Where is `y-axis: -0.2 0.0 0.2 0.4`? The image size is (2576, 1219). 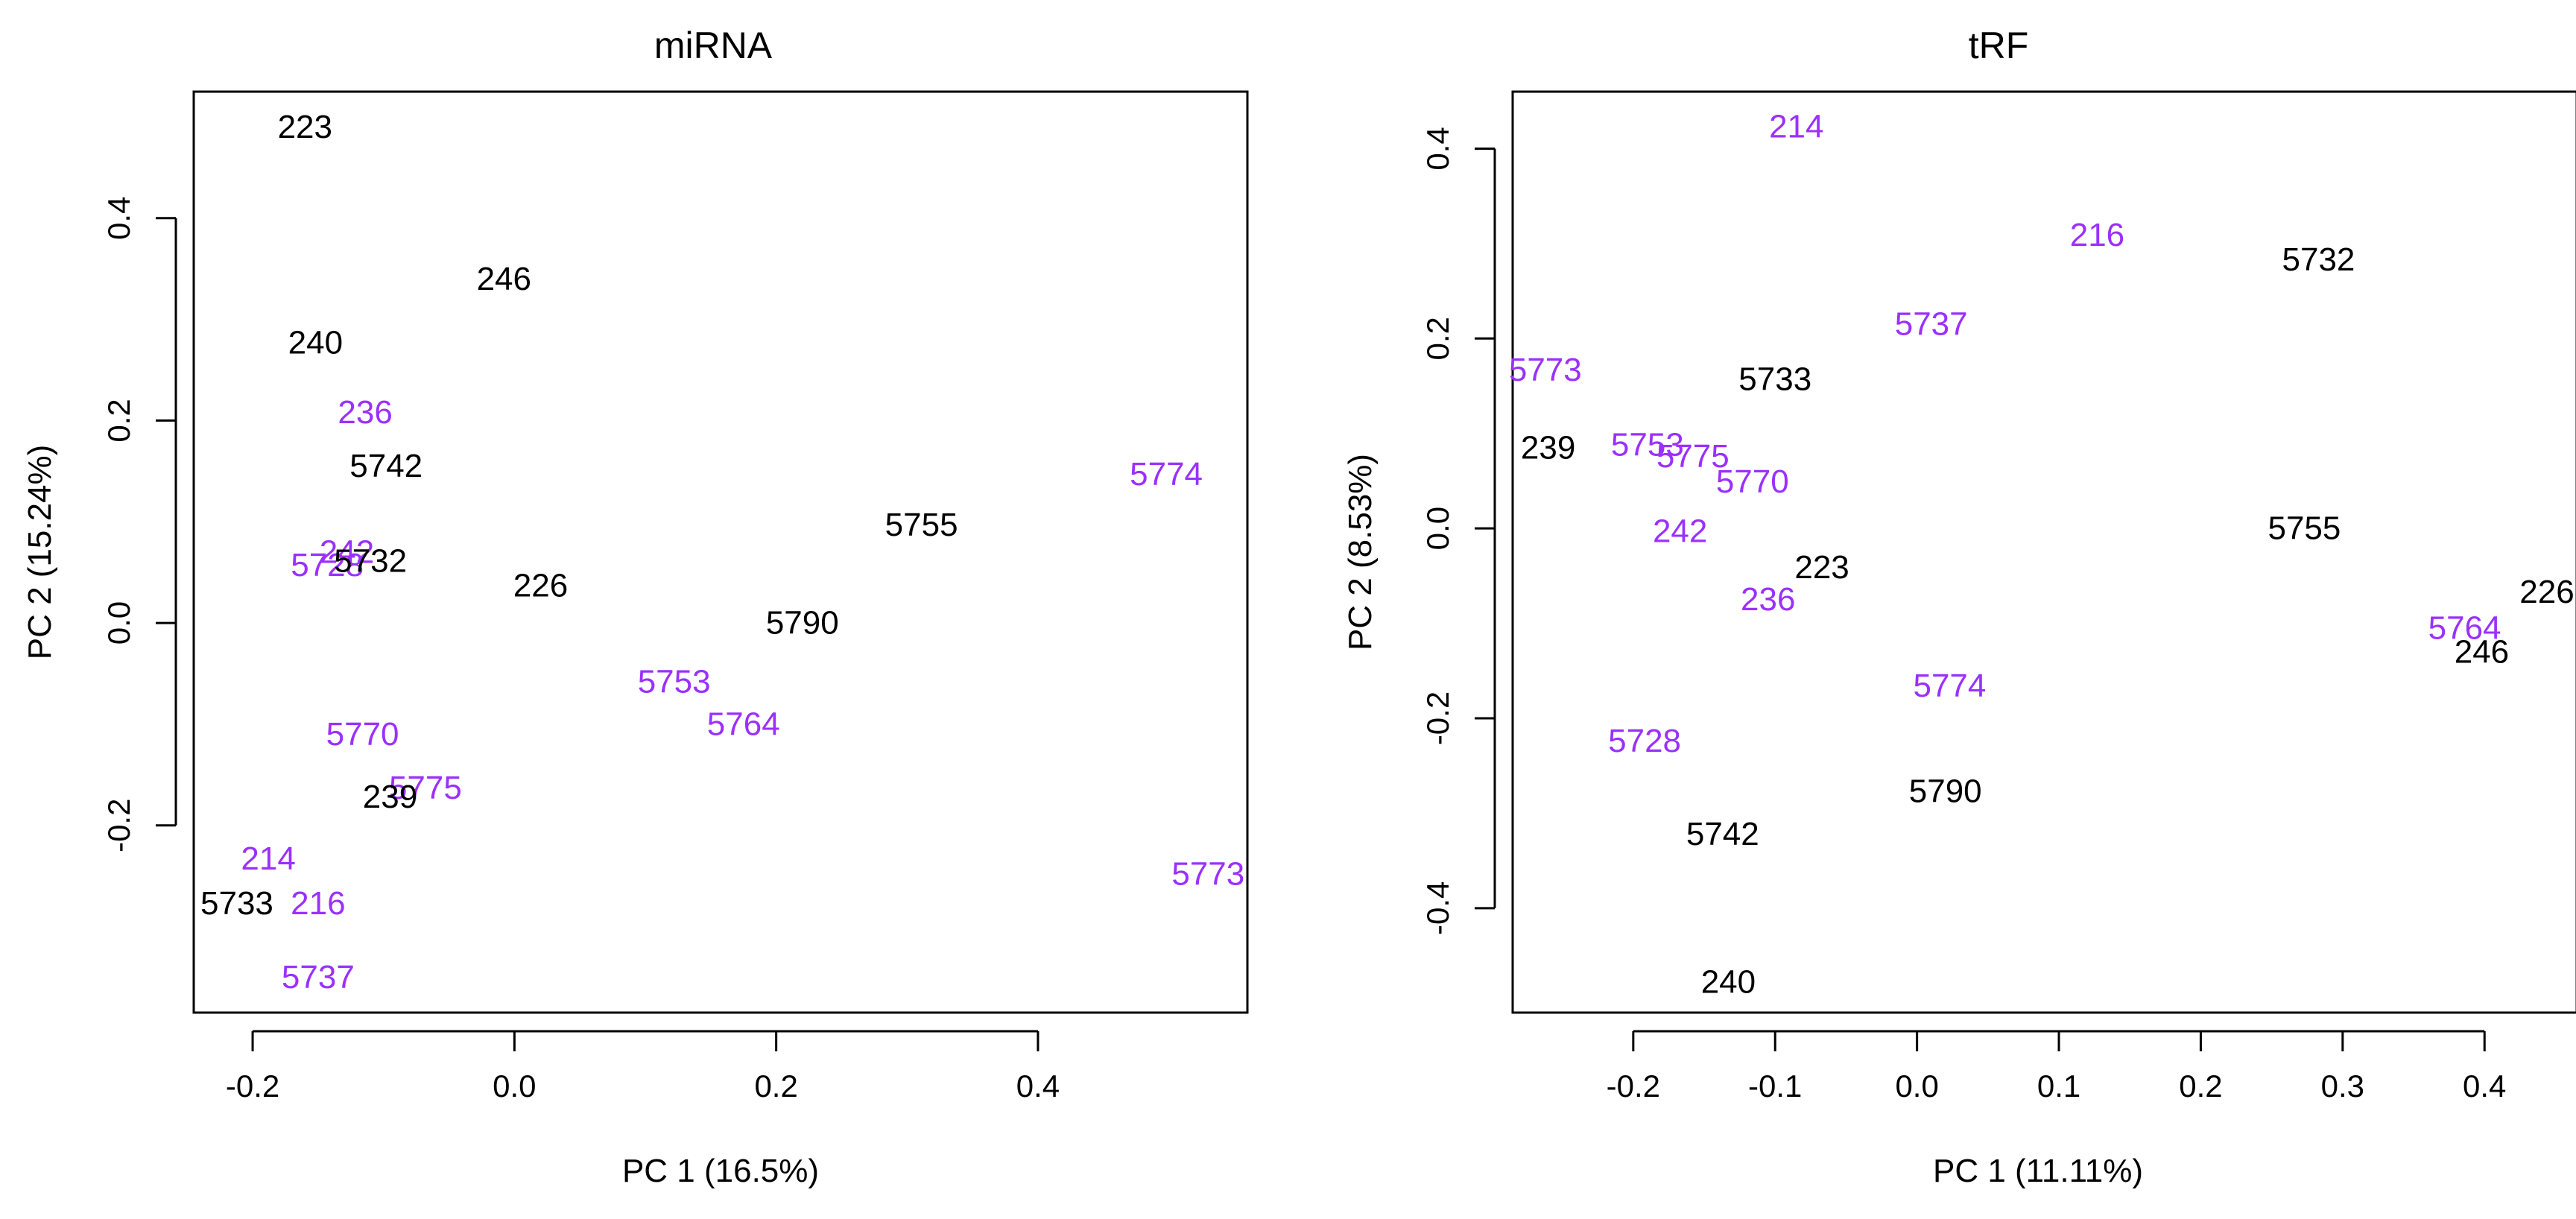 y-axis: -0.2 0.0 0.2 0.4 is located at coordinates (139, 524).